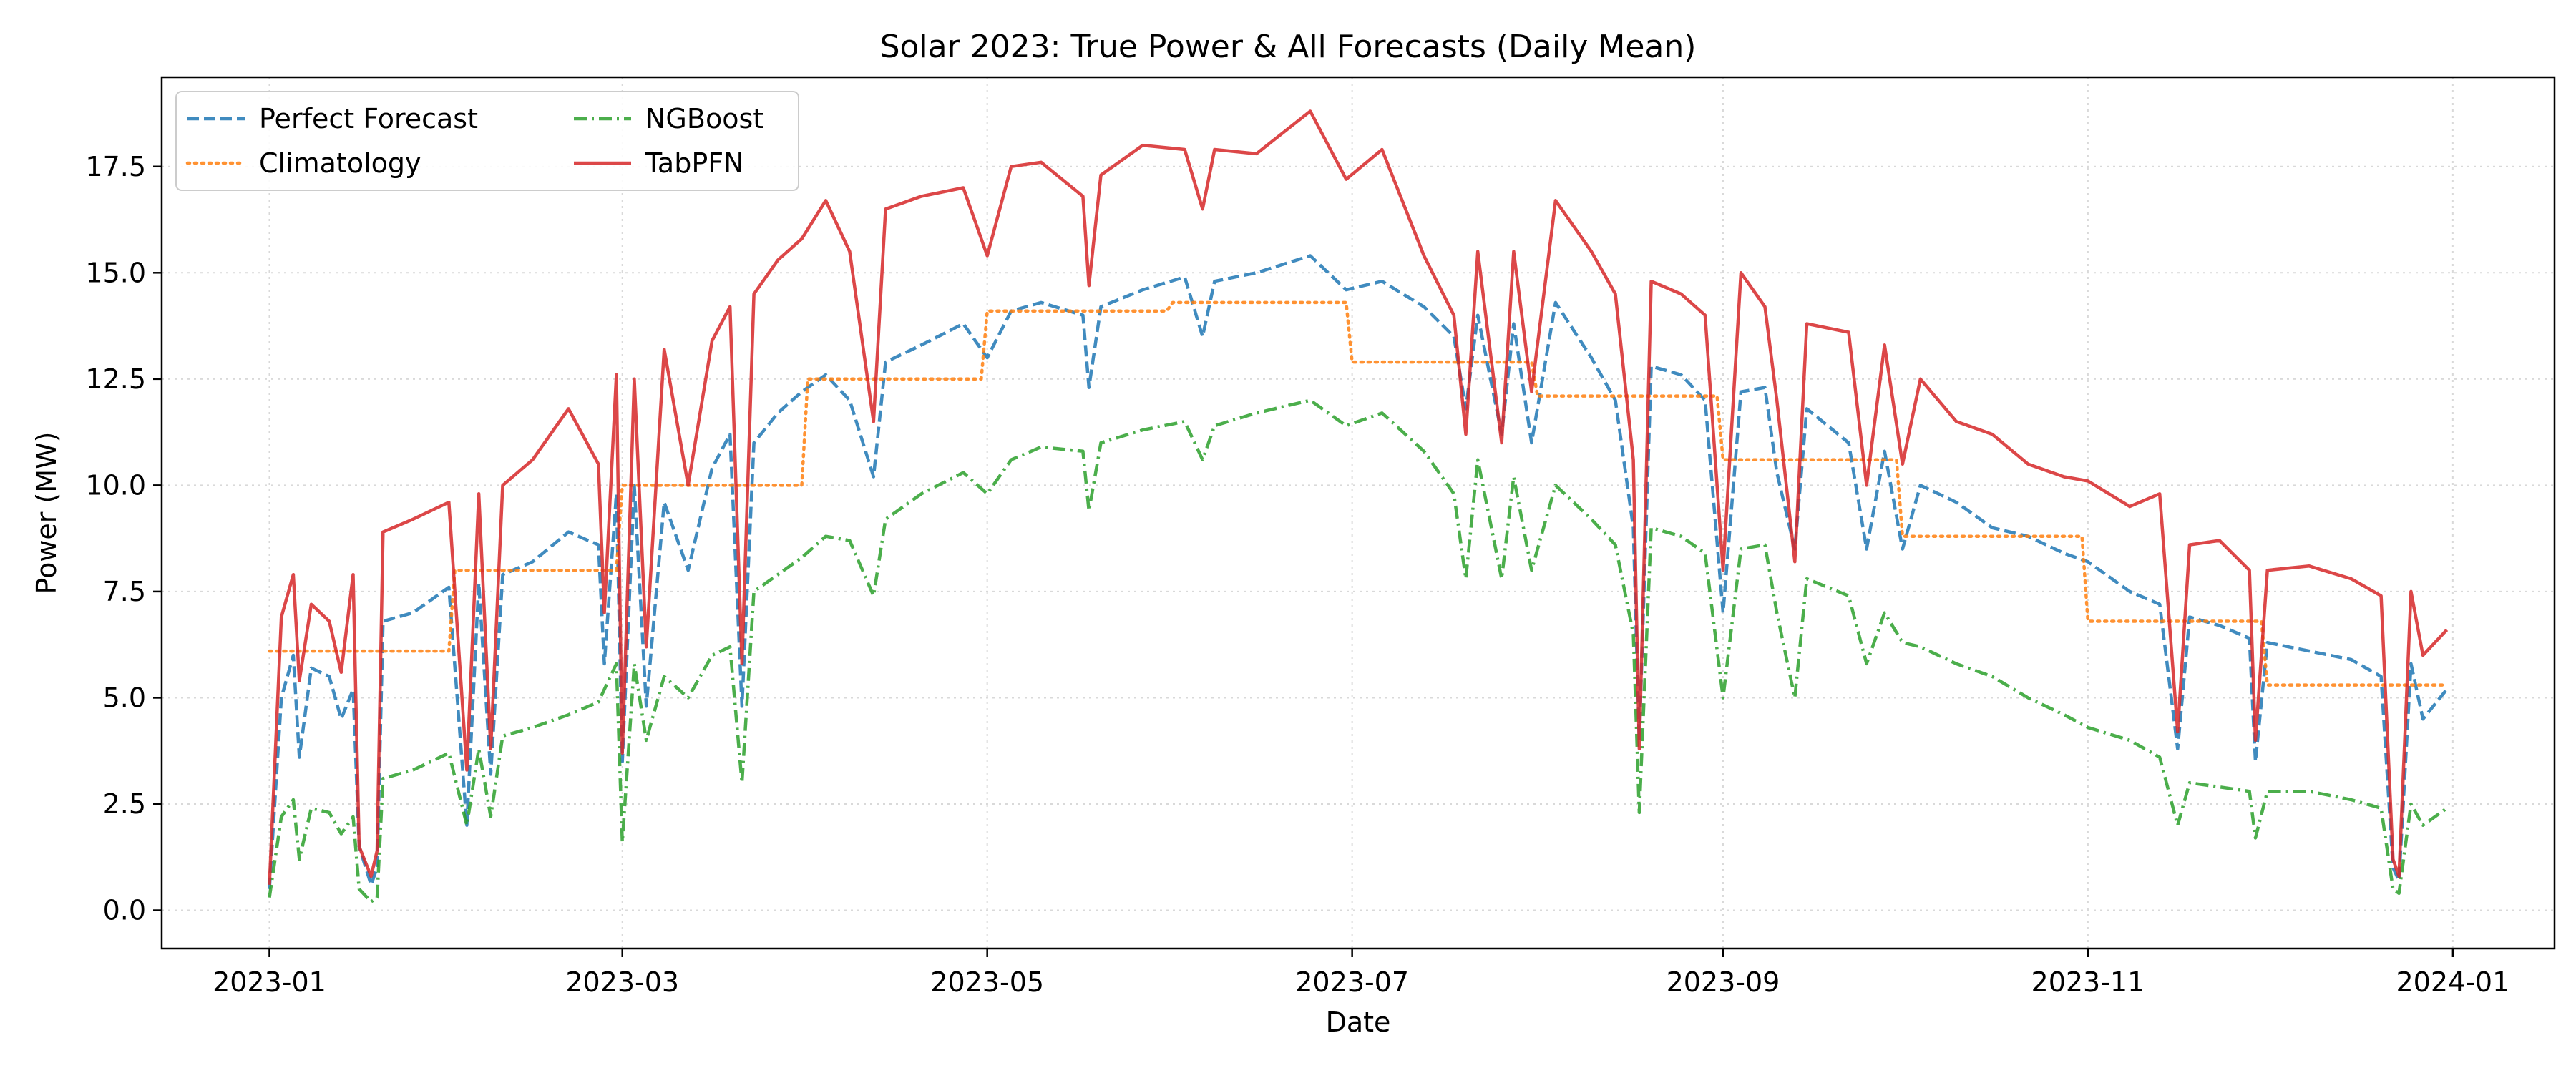 The image size is (2576, 1073). I want to click on legend-label-climatology: Climatology, so click(340, 163).